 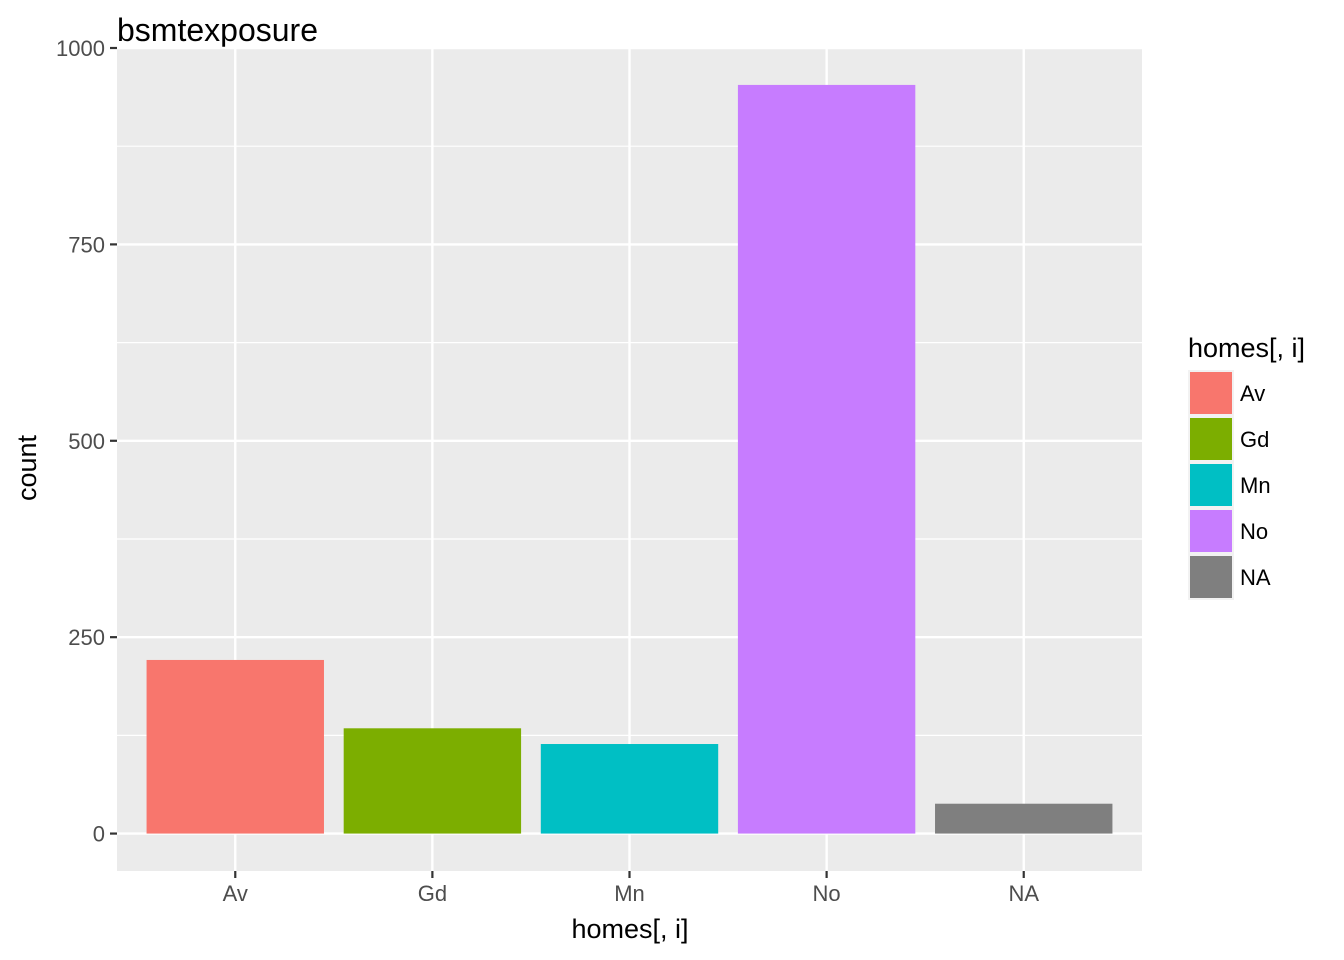 What do you see at coordinates (1211, 485) in the screenshot?
I see `legend-swatch-mn` at bounding box center [1211, 485].